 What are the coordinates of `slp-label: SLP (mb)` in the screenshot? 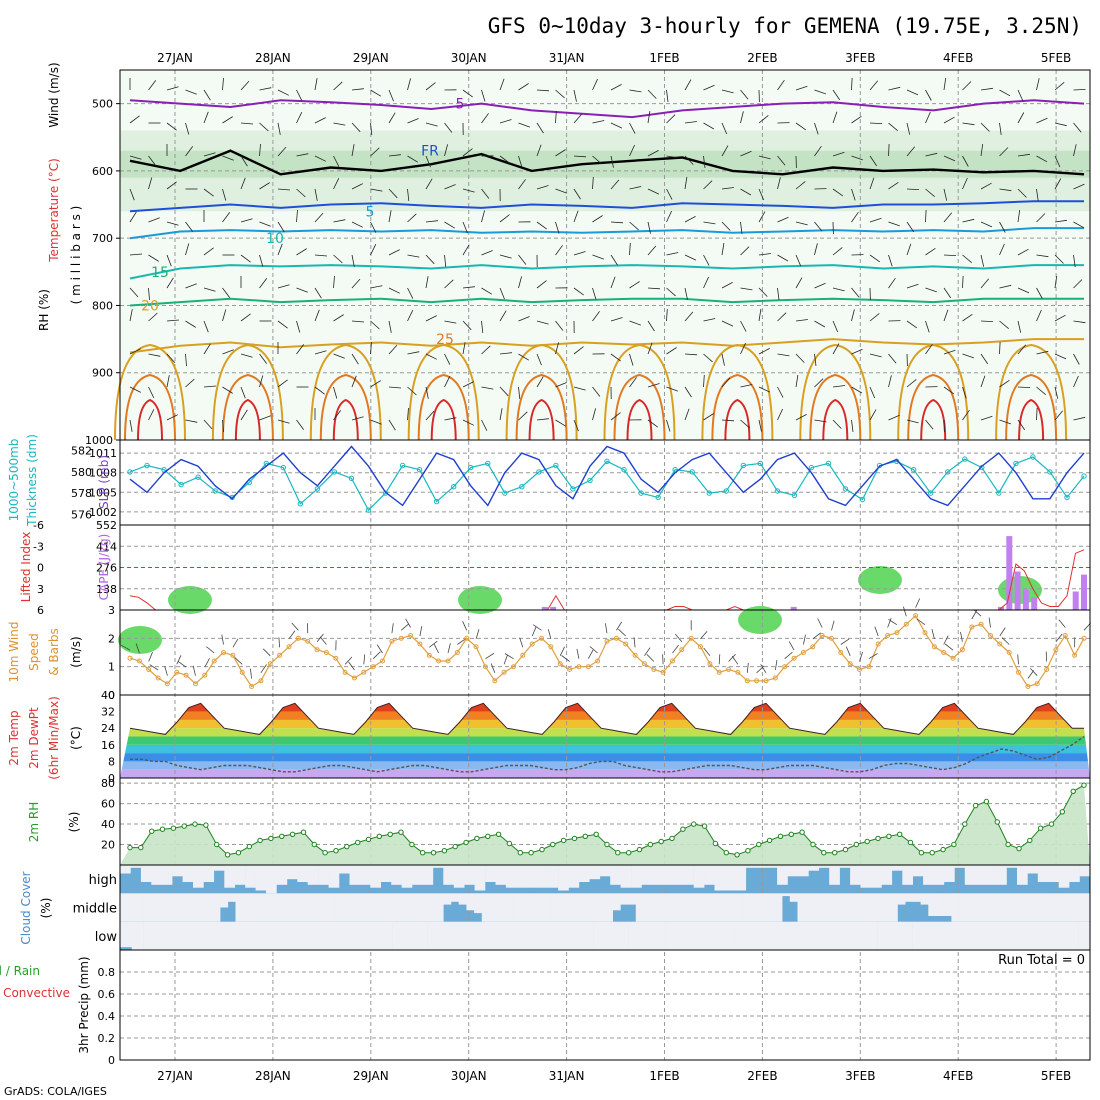 It's located at (104, 482).